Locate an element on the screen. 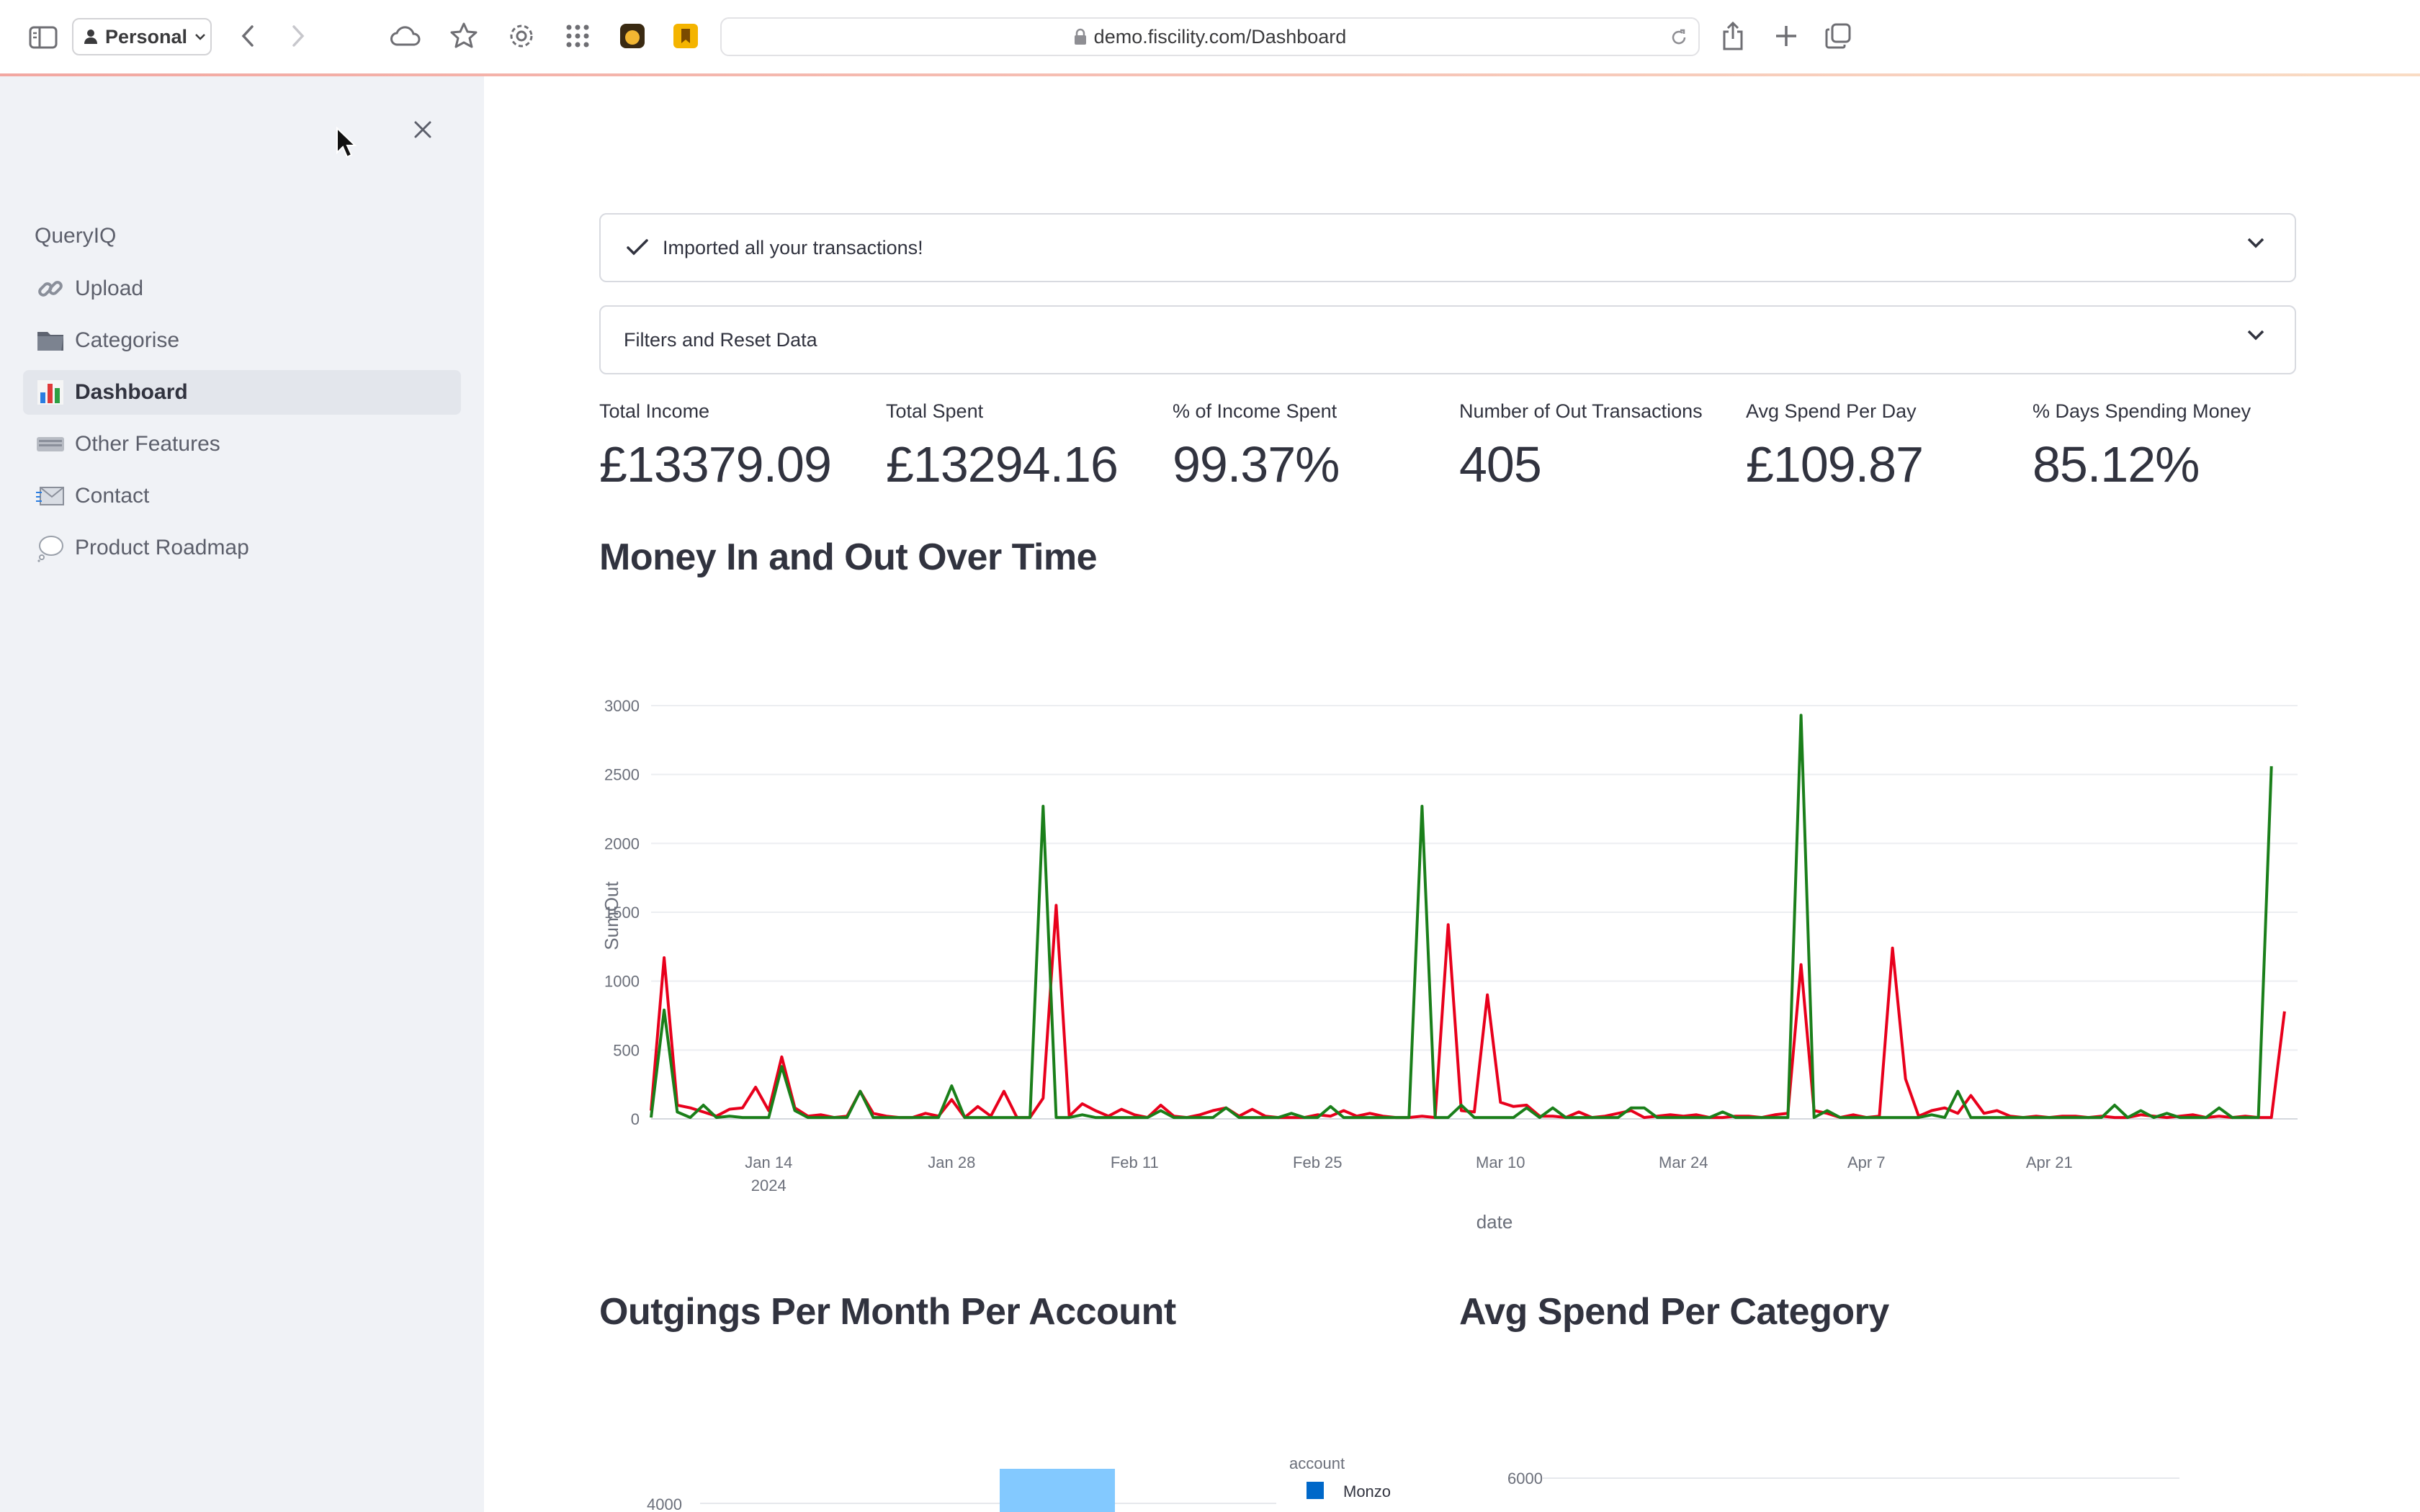  y-tick-label: 3000 is located at coordinates (622, 706).